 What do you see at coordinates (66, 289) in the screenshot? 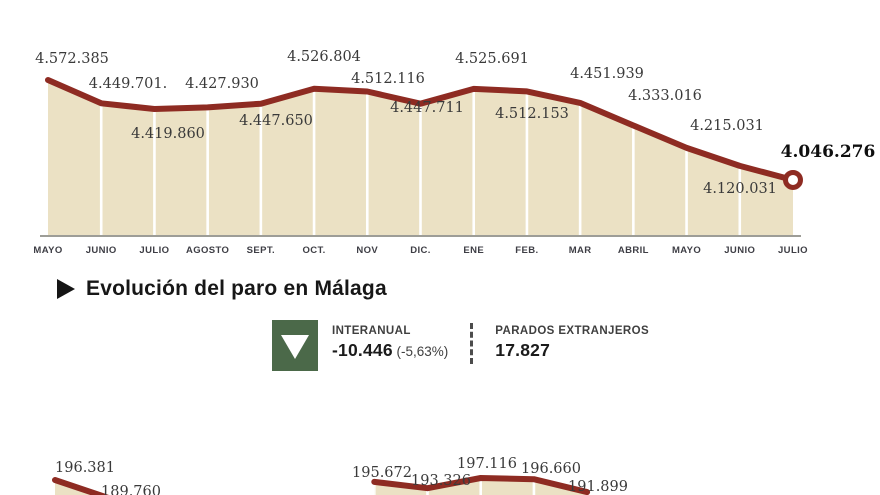
I see `right-triangle-icon` at bounding box center [66, 289].